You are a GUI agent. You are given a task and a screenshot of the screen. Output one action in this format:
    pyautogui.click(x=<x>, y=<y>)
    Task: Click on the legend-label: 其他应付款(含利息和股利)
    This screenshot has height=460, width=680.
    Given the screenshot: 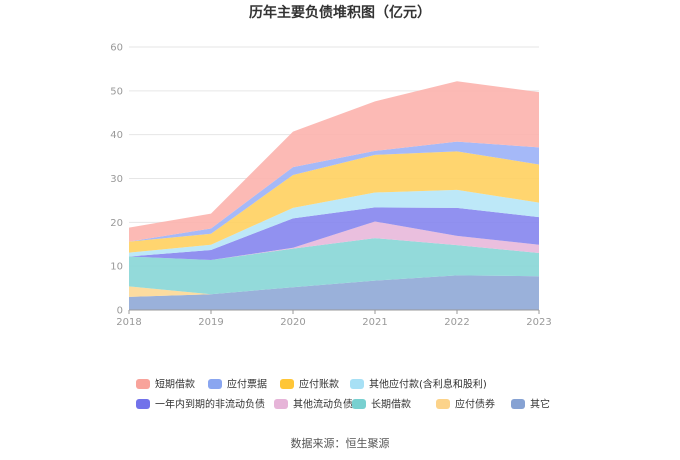 What is the action you would take?
    pyautogui.click(x=428, y=384)
    